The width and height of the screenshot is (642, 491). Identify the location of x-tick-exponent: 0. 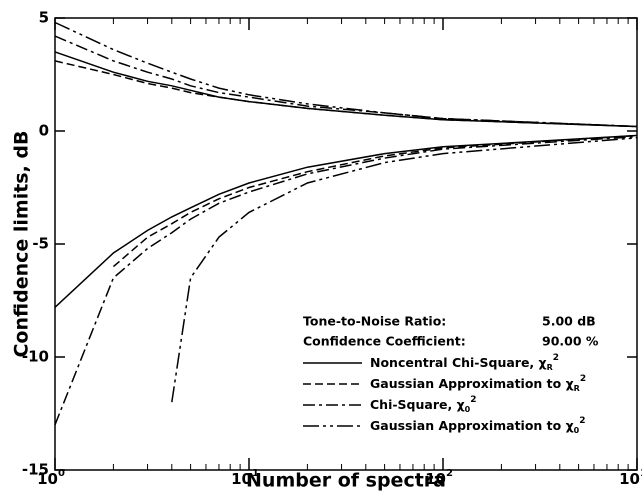
(61, 473).